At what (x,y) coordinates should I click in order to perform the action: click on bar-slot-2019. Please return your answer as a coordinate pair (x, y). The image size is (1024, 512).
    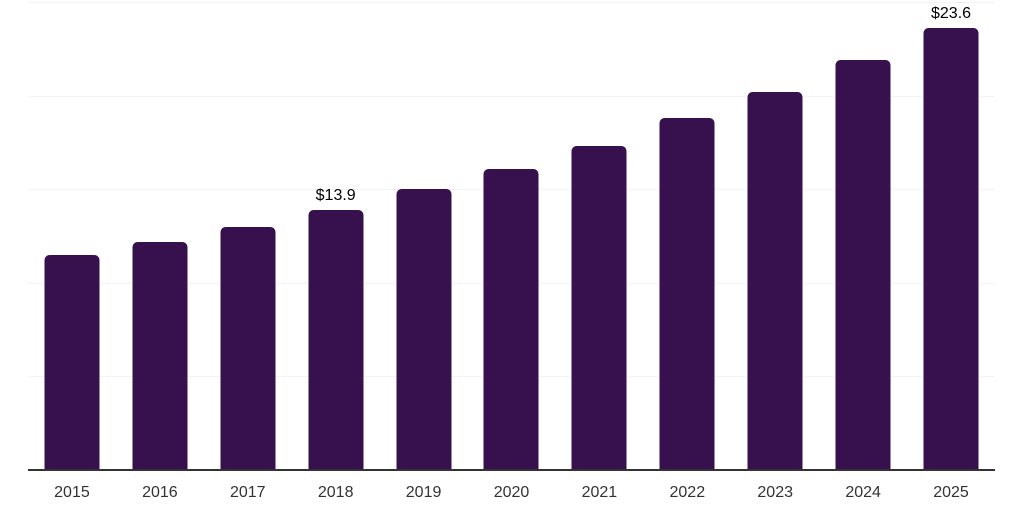
    Looking at the image, I should click on (424, 236).